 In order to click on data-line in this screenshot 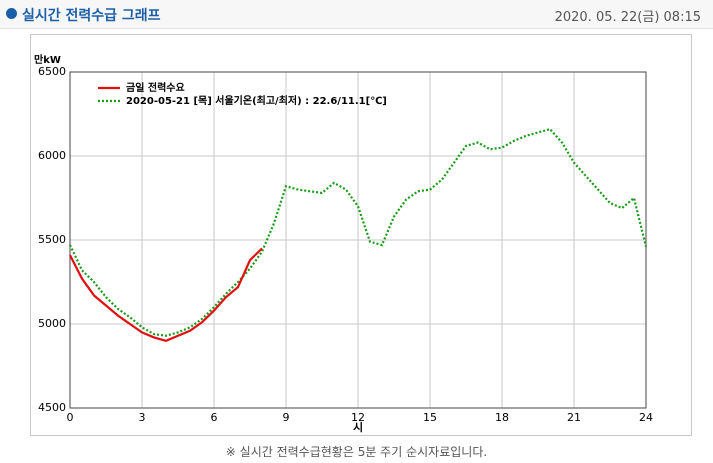, I will do `click(166, 294)`.